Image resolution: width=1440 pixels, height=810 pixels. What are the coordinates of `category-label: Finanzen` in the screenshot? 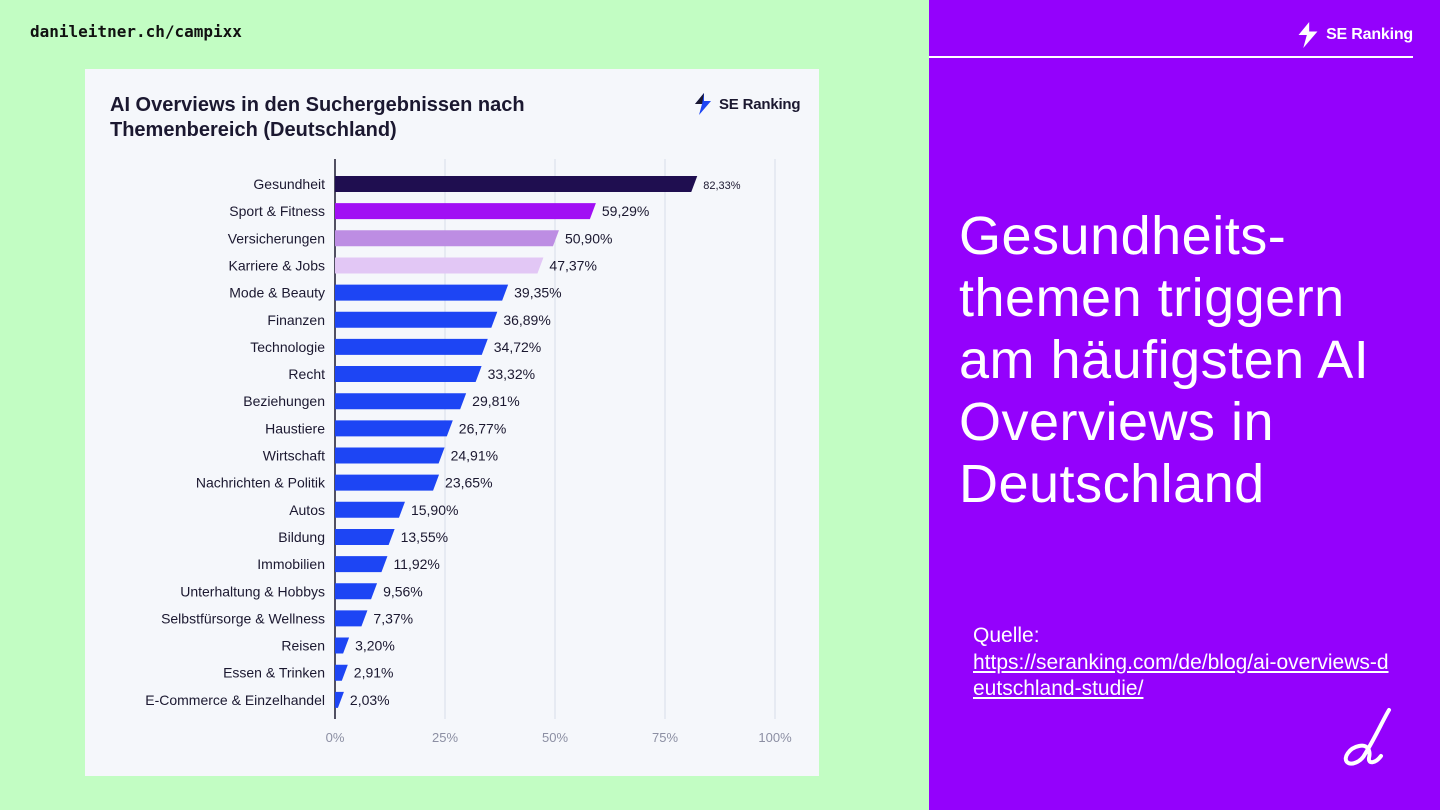 It's located at (296, 320).